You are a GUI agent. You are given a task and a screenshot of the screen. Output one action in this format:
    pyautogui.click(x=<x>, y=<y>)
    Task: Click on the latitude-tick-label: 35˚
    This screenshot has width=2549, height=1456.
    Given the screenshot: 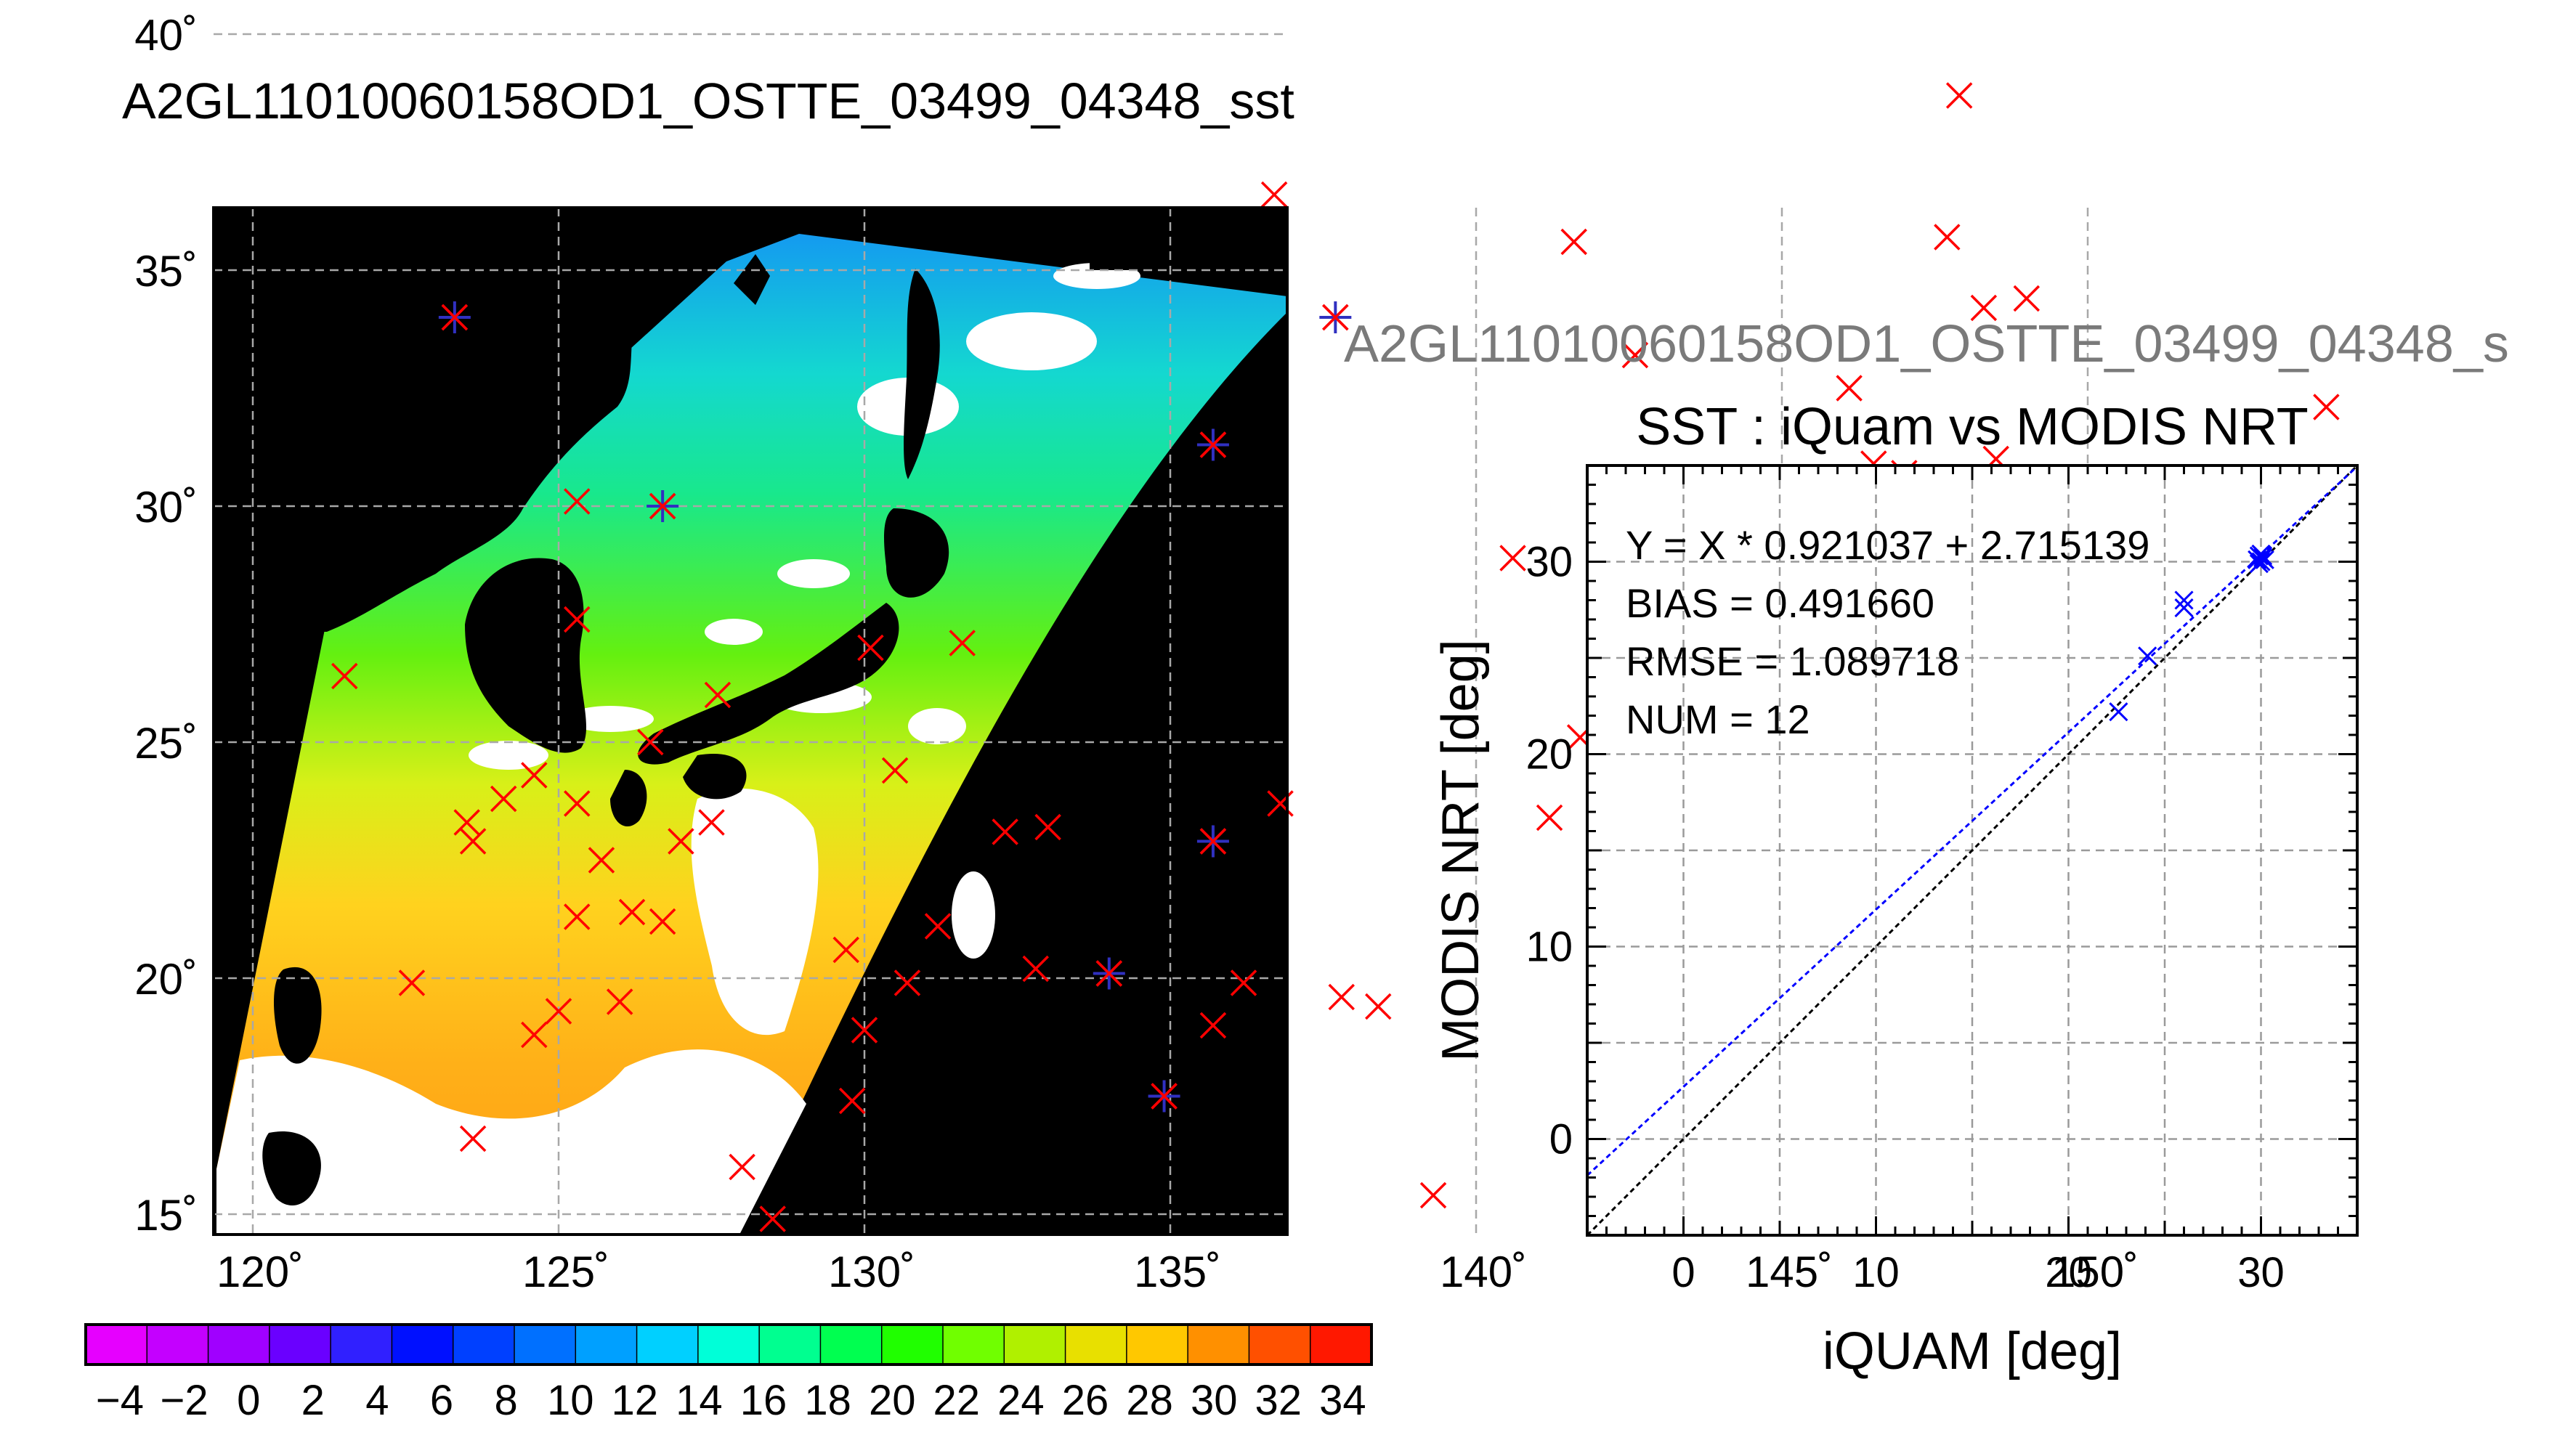 What is the action you would take?
    pyautogui.click(x=166, y=271)
    